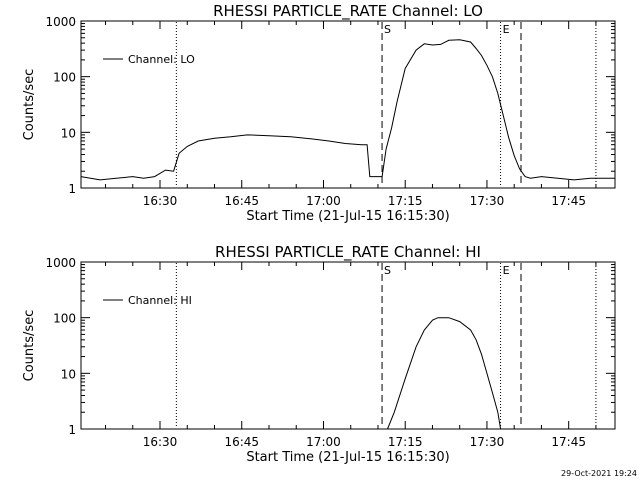 This screenshot has height=480, width=640. What do you see at coordinates (599, 473) in the screenshot?
I see `plot-timestamp: 29-Oct-2021 19:24` at bounding box center [599, 473].